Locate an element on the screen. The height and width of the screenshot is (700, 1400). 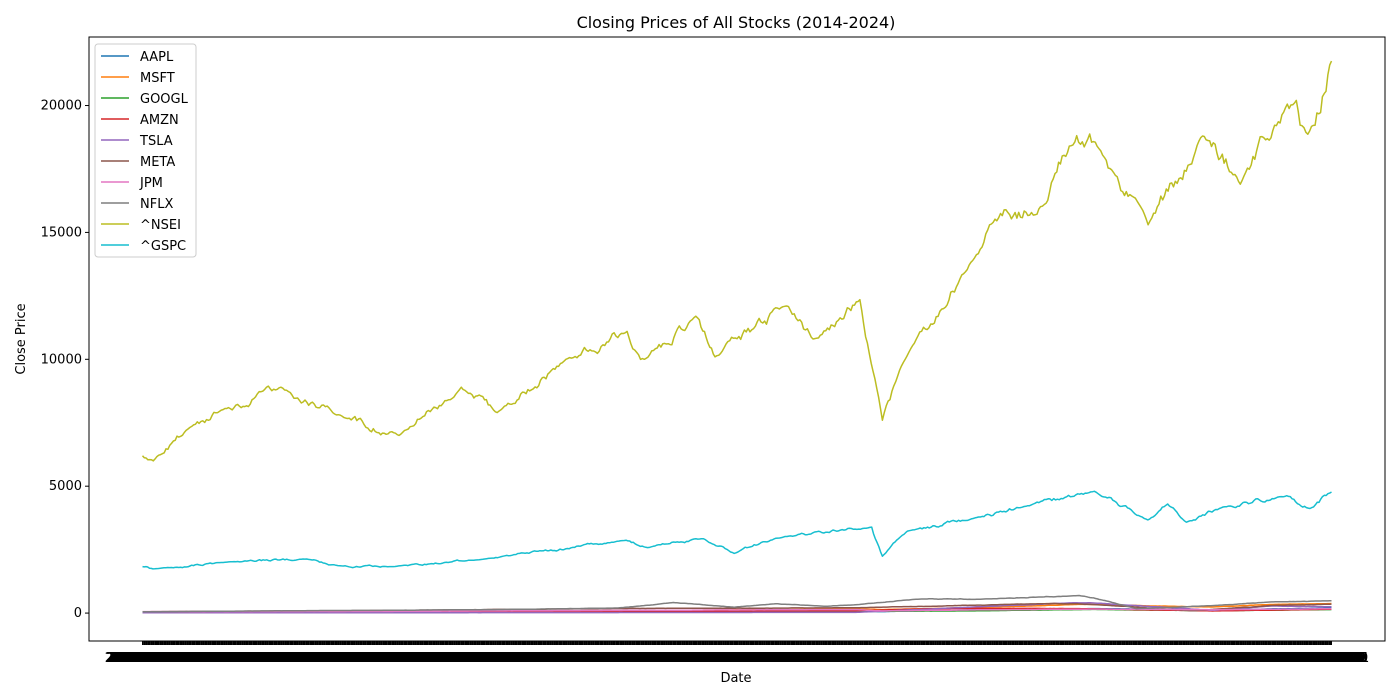
x-tick-label: 2014-11-05 is located at coordinates (243, 658).